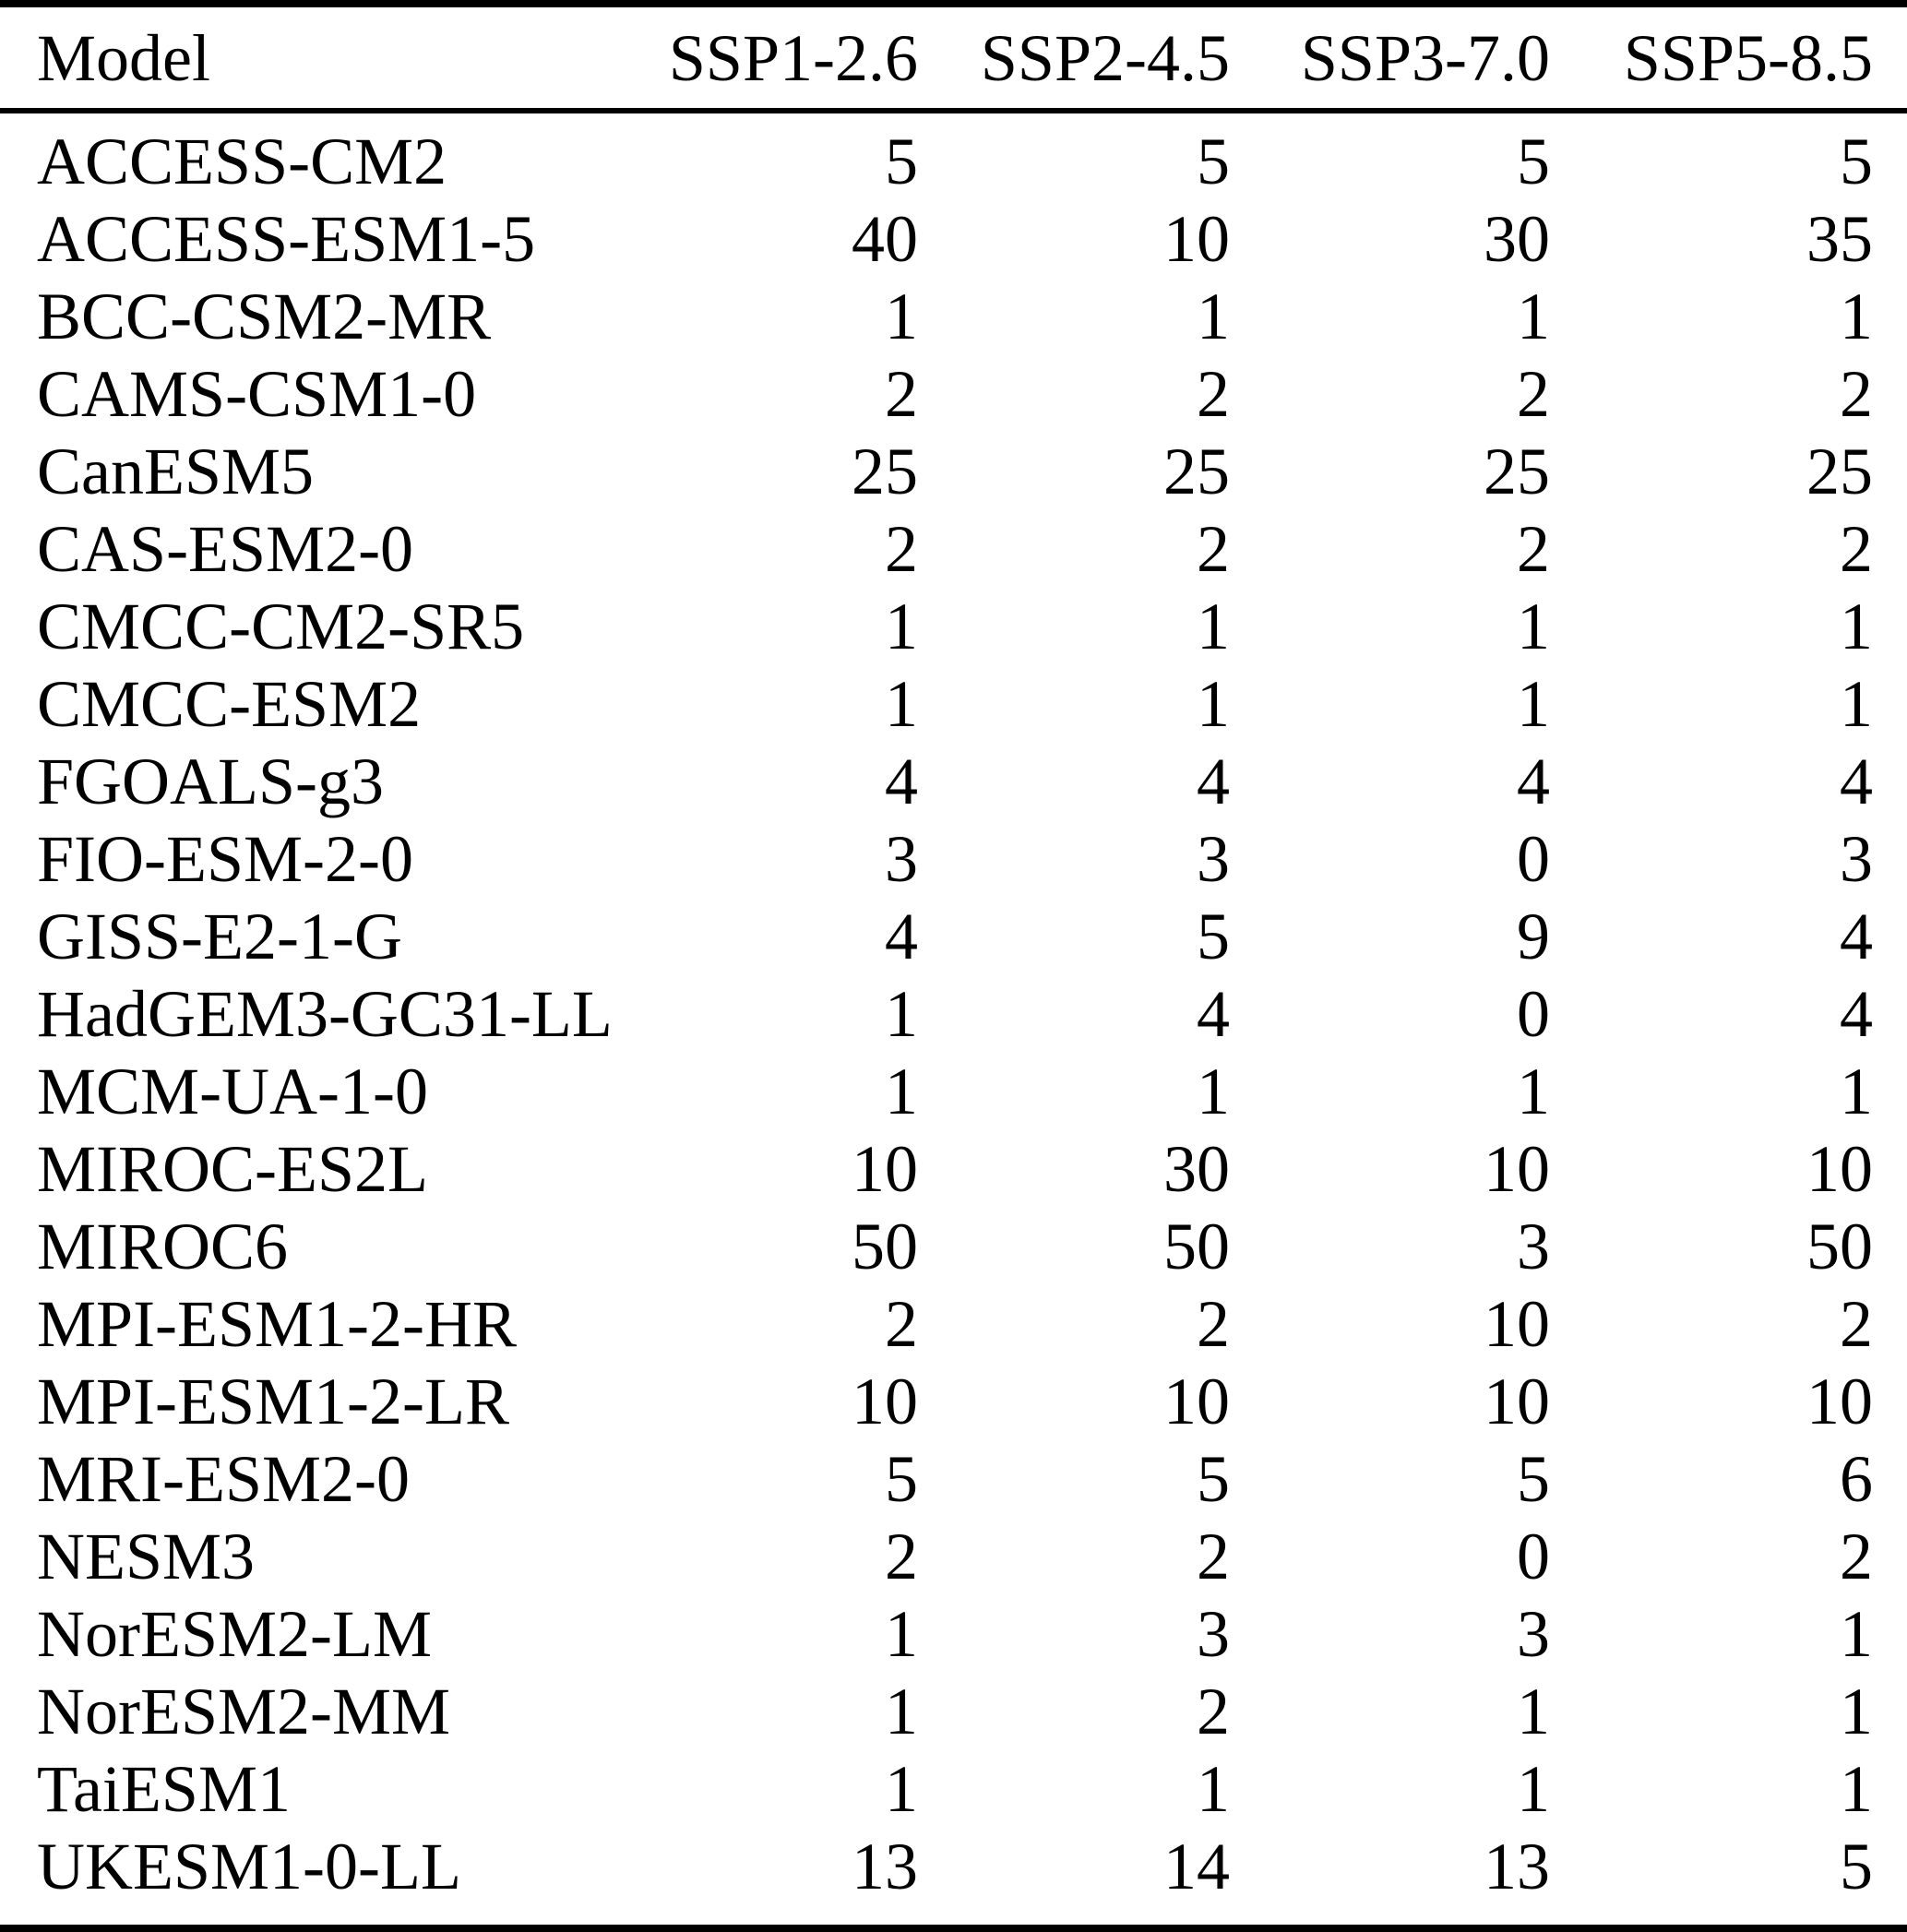 This screenshot has height=1932, width=1907. I want to click on model-name-cell: ACCESS-CM2, so click(242, 162).